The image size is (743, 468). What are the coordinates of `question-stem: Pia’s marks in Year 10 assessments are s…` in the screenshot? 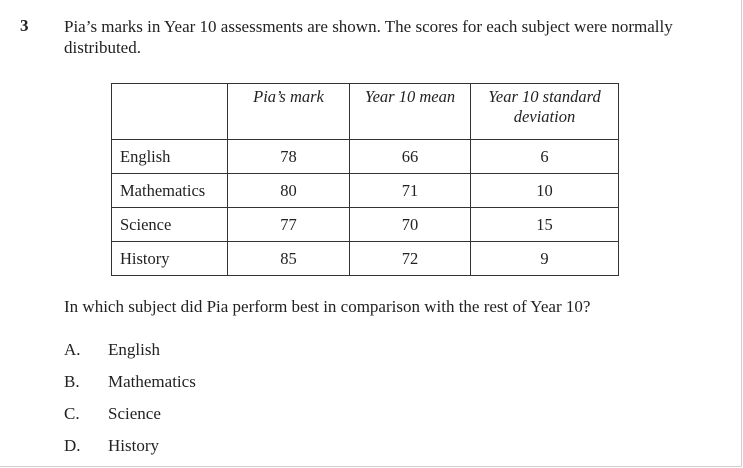 It's located at (368, 37).